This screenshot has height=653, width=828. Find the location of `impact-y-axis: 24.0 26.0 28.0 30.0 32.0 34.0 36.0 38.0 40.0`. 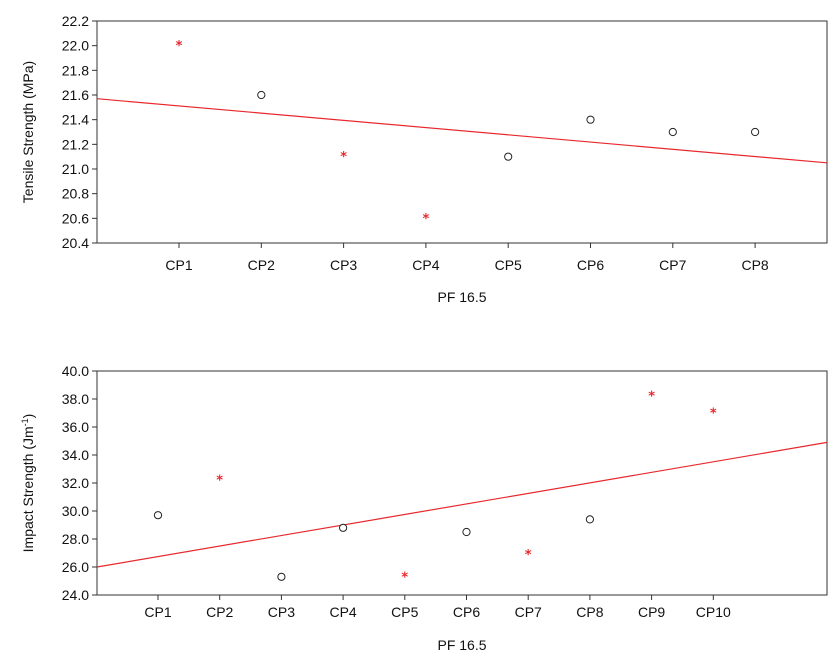

impact-y-axis: 24.0 26.0 28.0 30.0 32.0 34.0 36.0 38.0 40.0 is located at coordinates (79, 483).